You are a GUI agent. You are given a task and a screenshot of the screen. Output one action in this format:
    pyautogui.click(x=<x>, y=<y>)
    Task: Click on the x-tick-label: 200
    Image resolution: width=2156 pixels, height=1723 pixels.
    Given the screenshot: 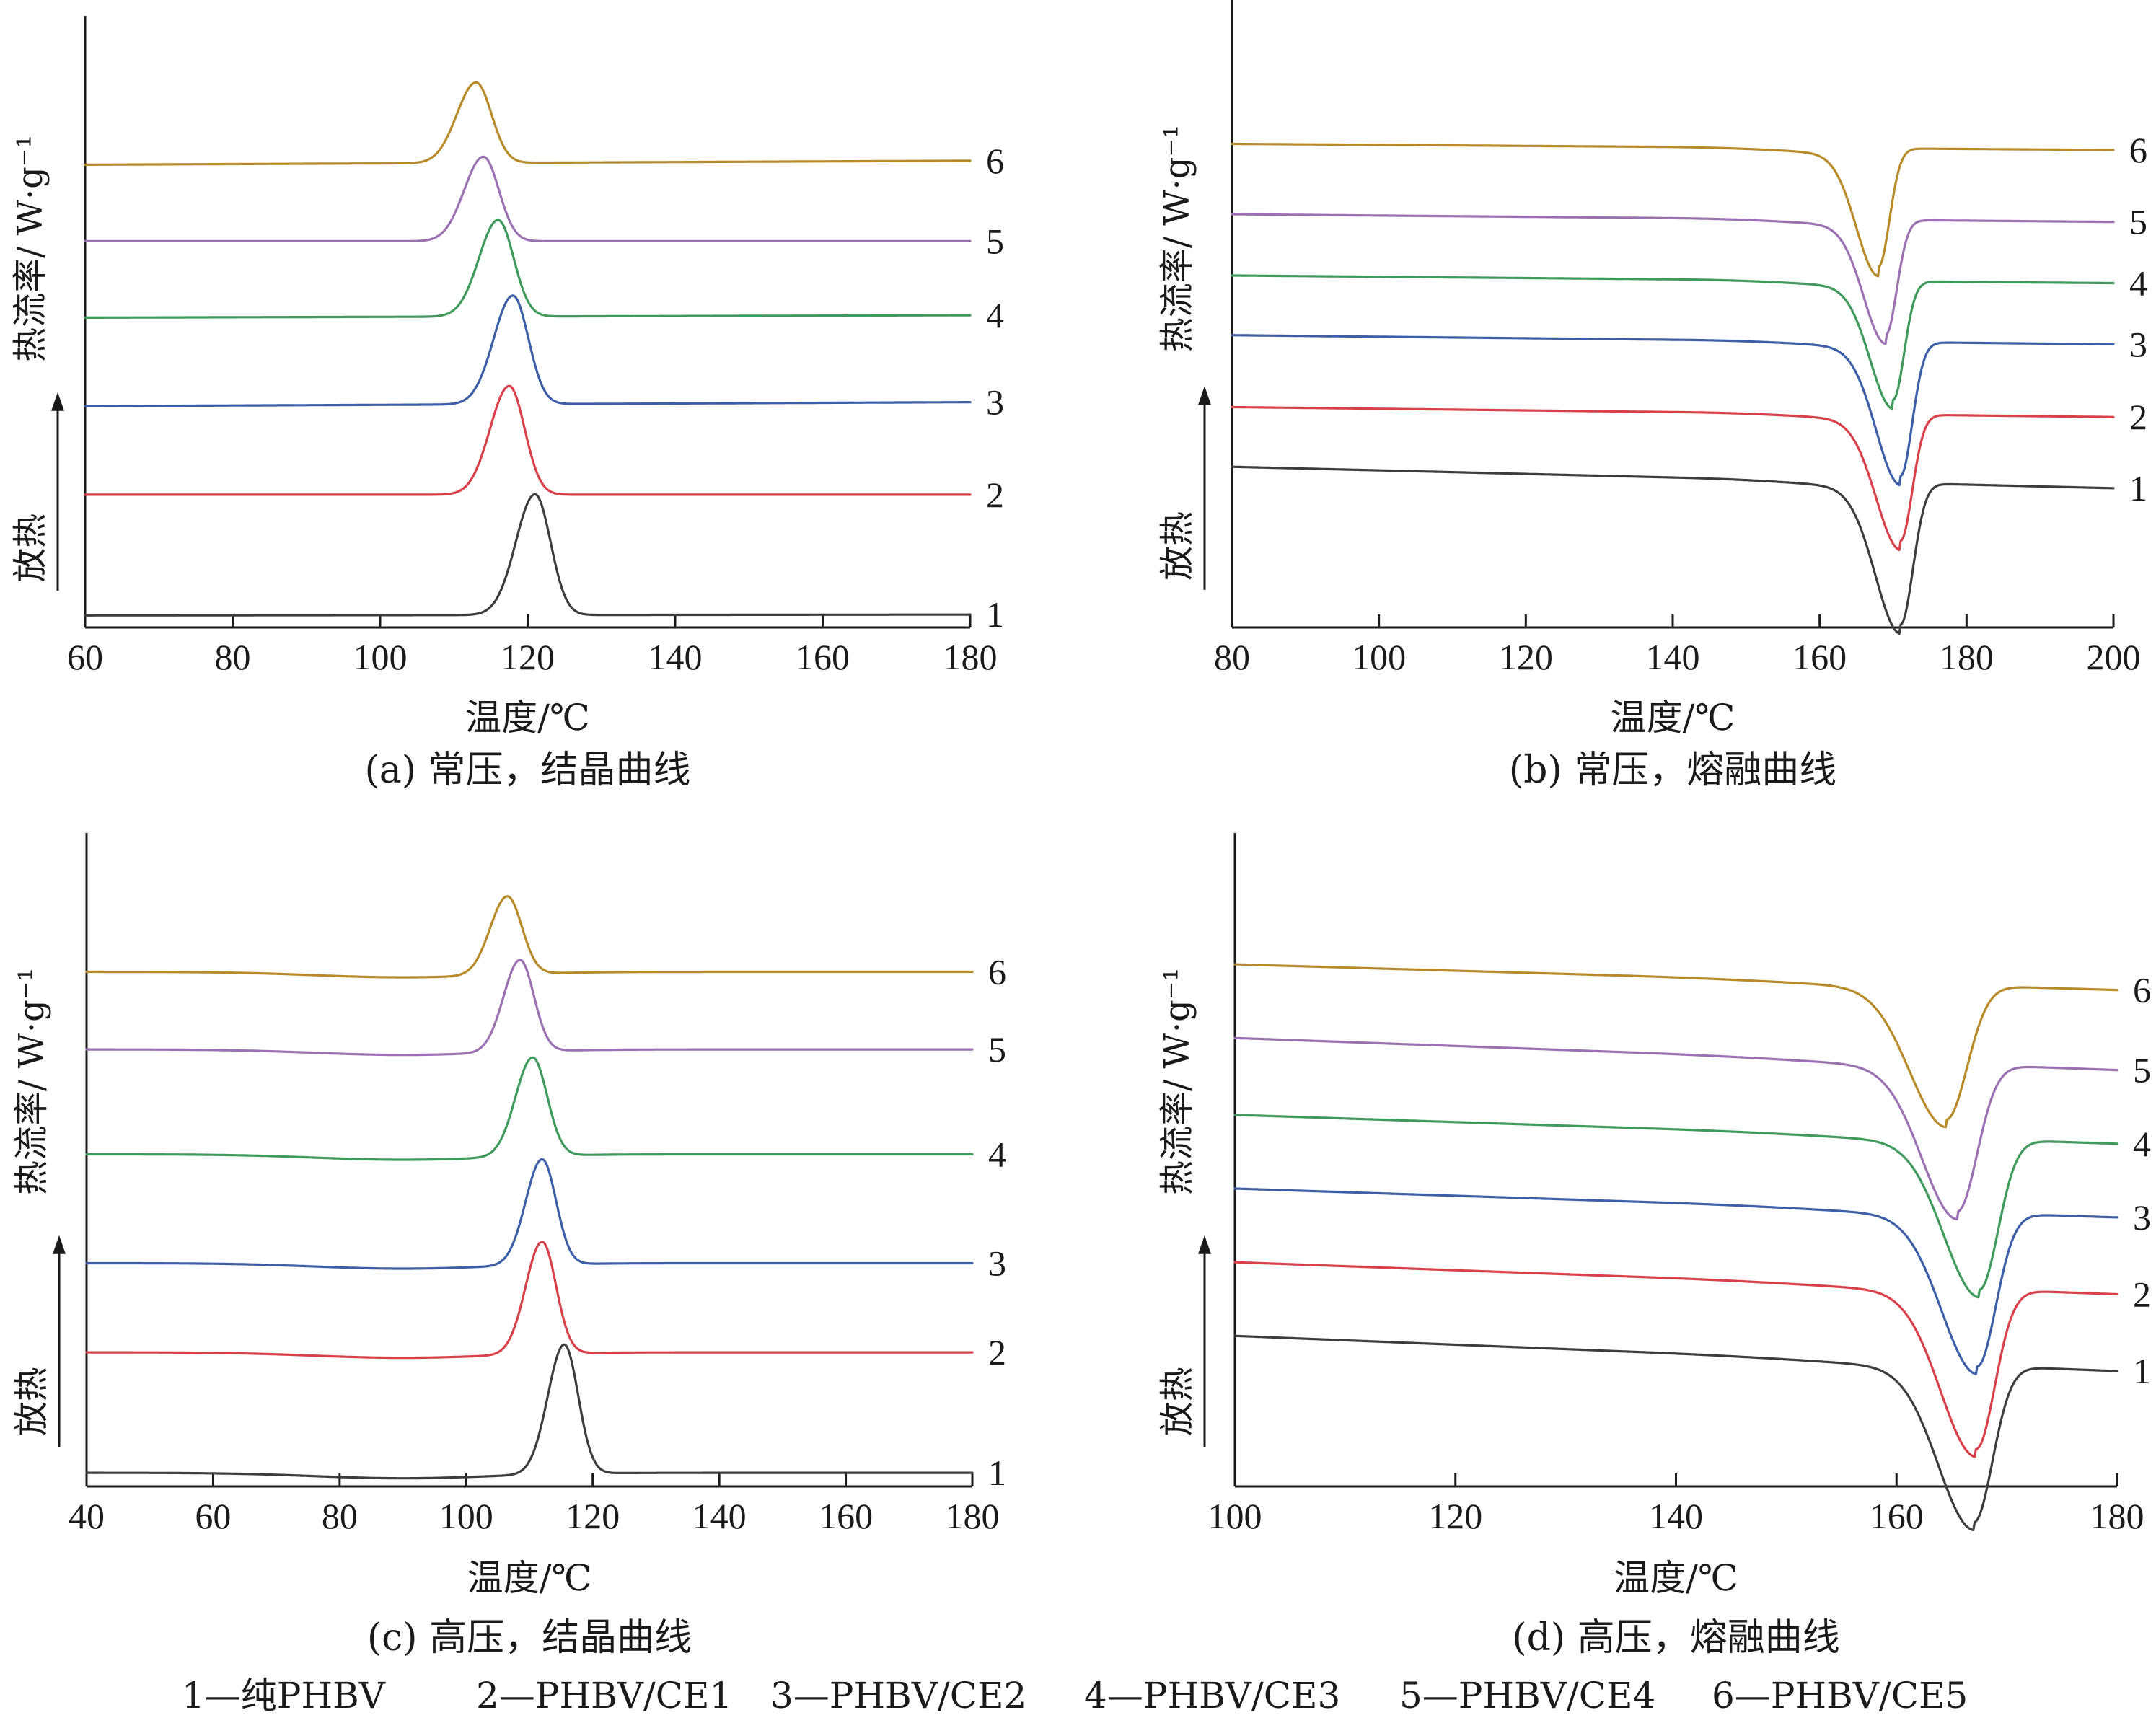 What is the action you would take?
    pyautogui.click(x=2114, y=657)
    